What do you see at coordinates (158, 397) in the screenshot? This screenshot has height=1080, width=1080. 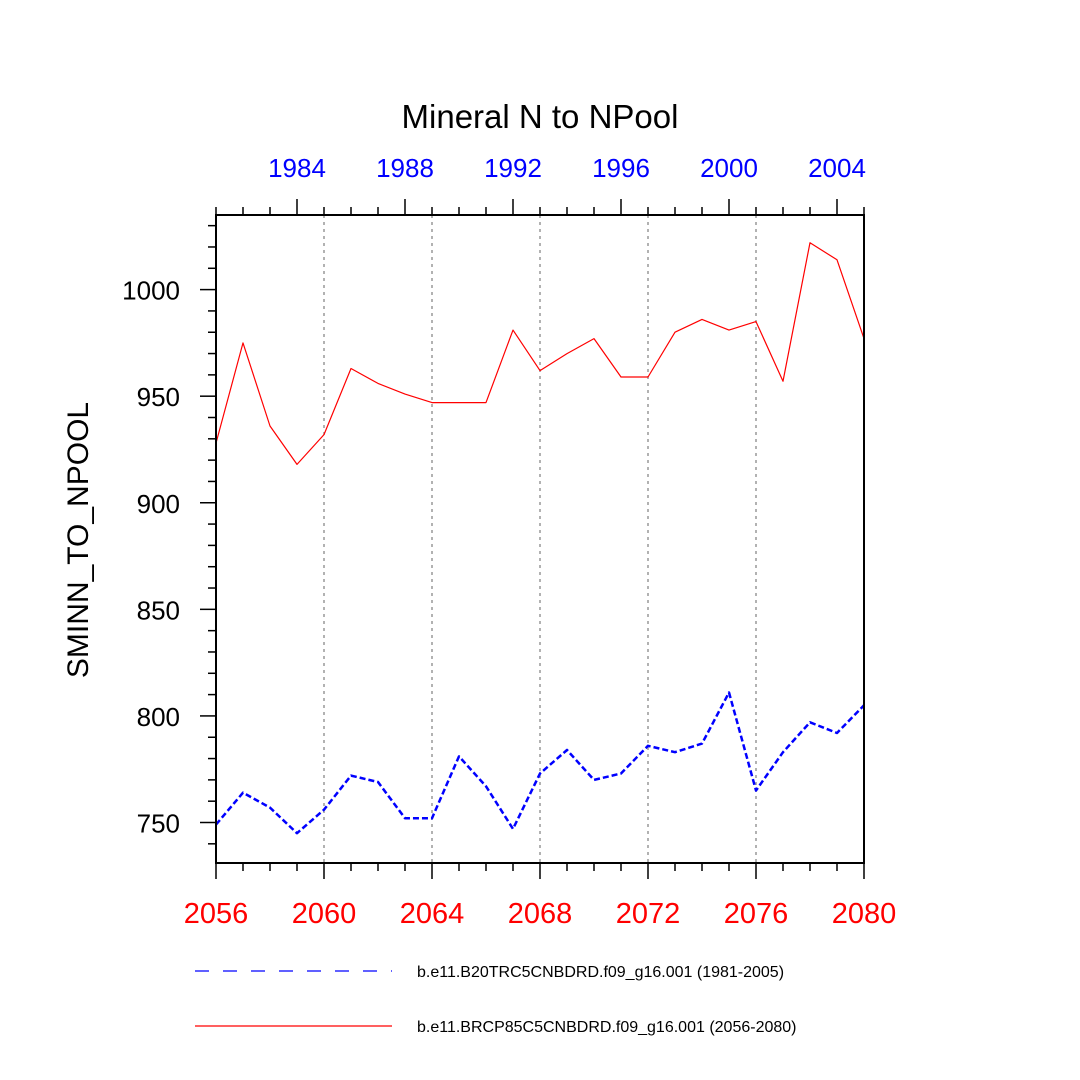 I see `y-tick-label: 950` at bounding box center [158, 397].